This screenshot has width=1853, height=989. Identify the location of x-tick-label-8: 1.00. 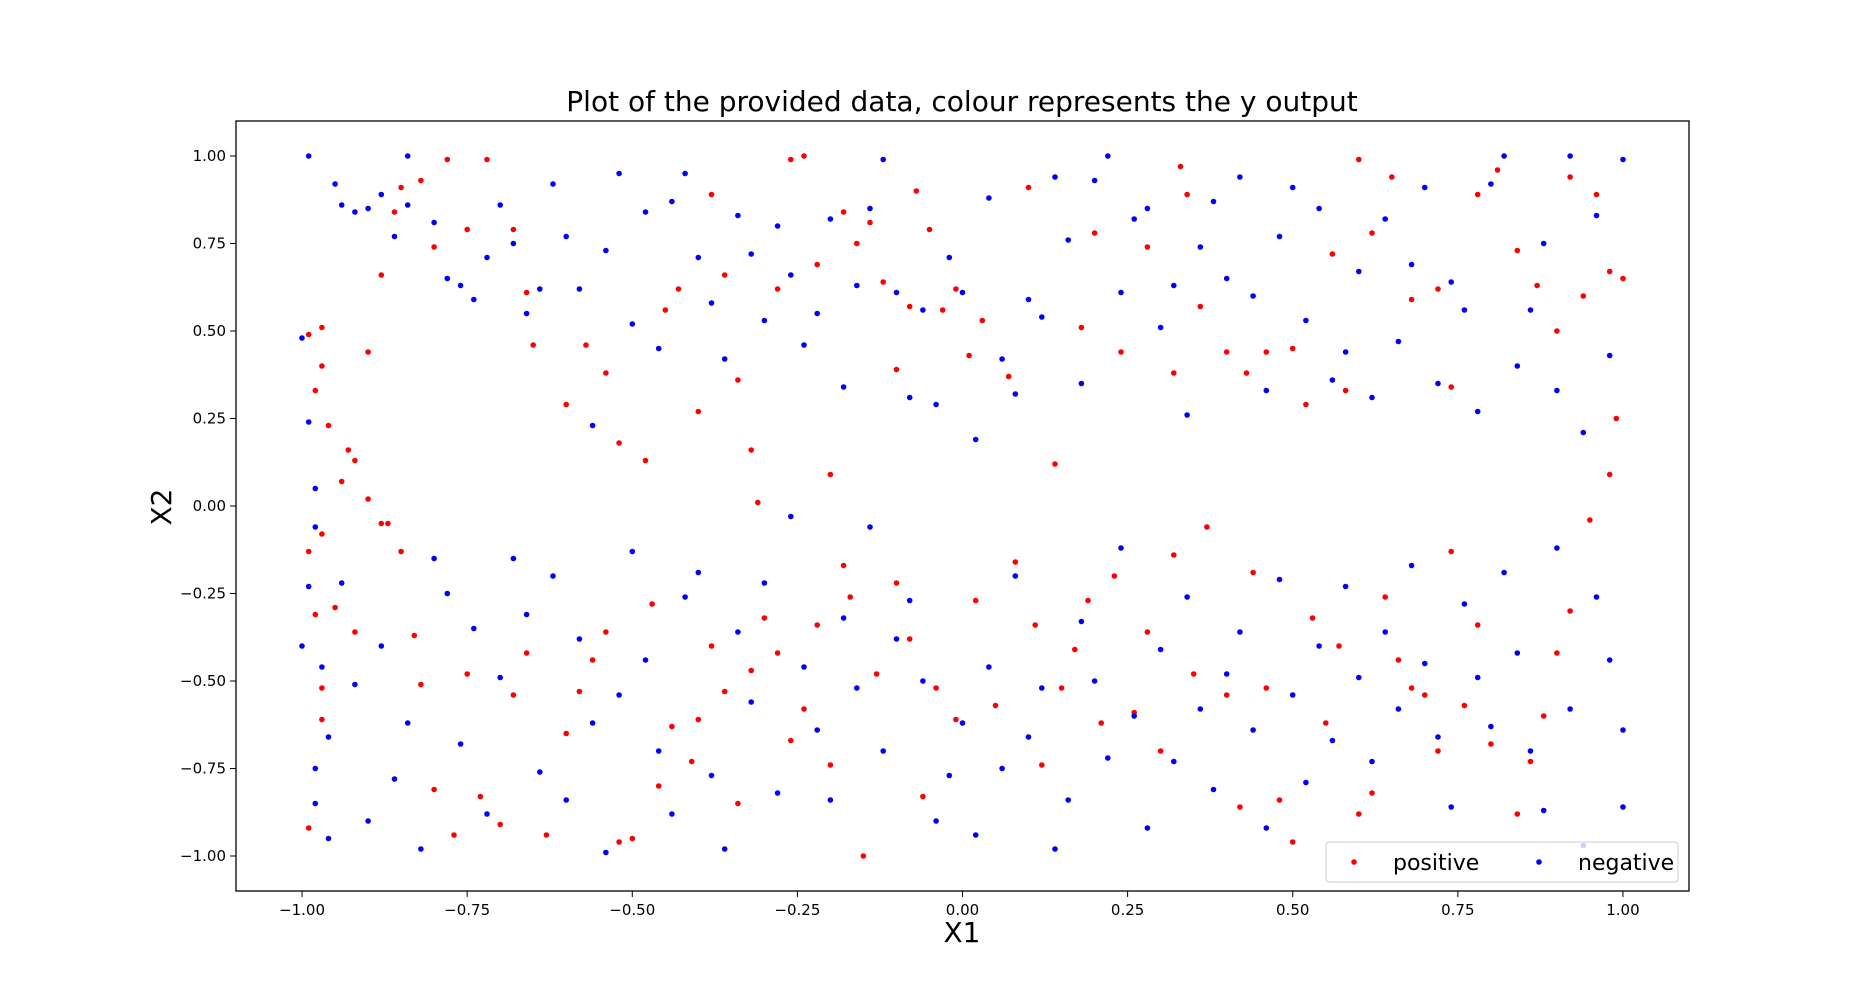
(1622, 910).